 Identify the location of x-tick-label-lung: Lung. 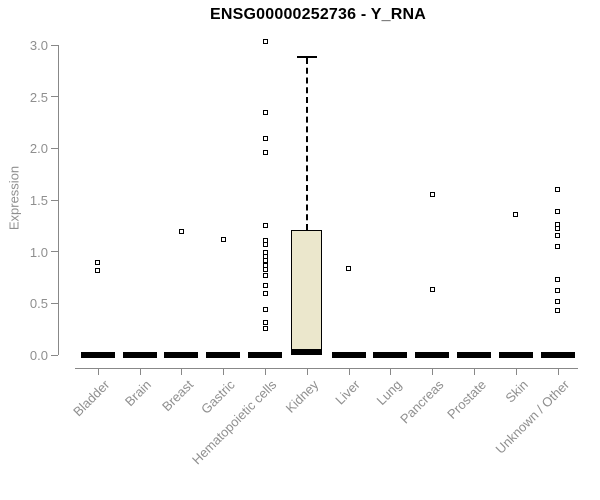
(389, 393).